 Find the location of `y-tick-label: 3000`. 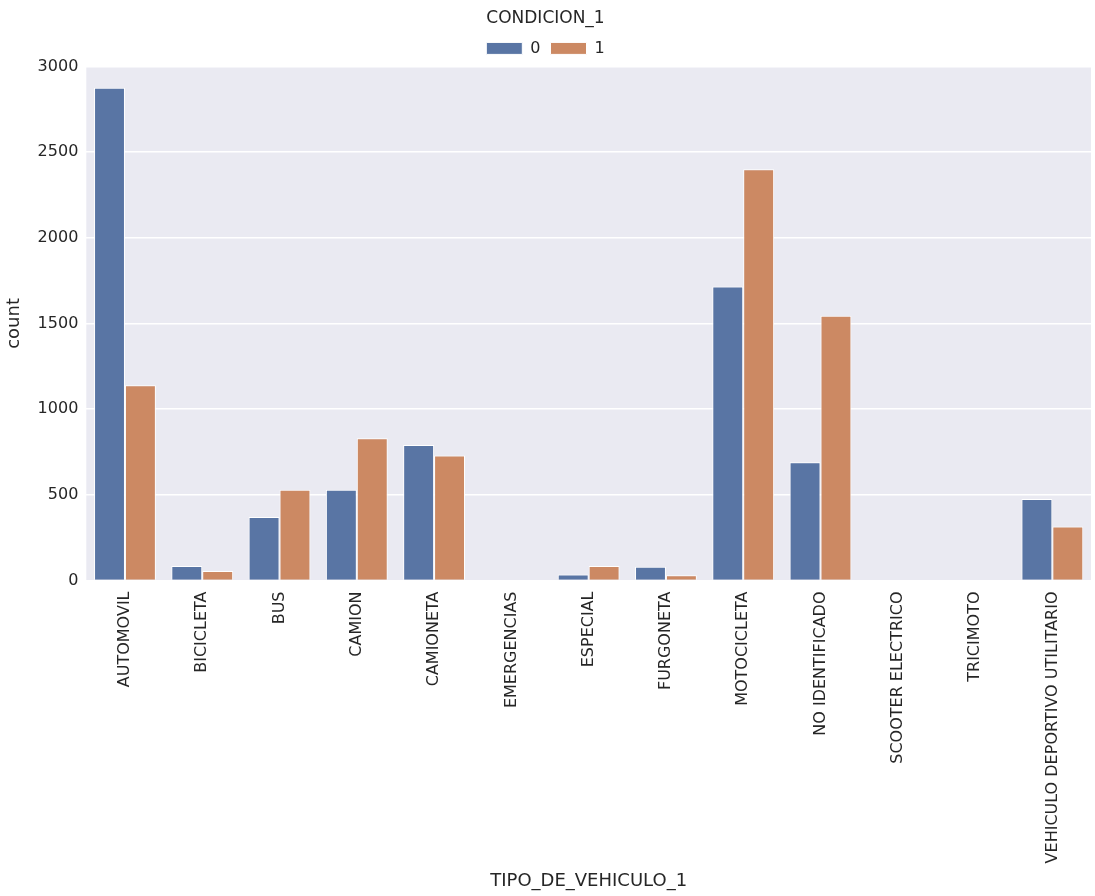

y-tick-label: 3000 is located at coordinates (58, 65).